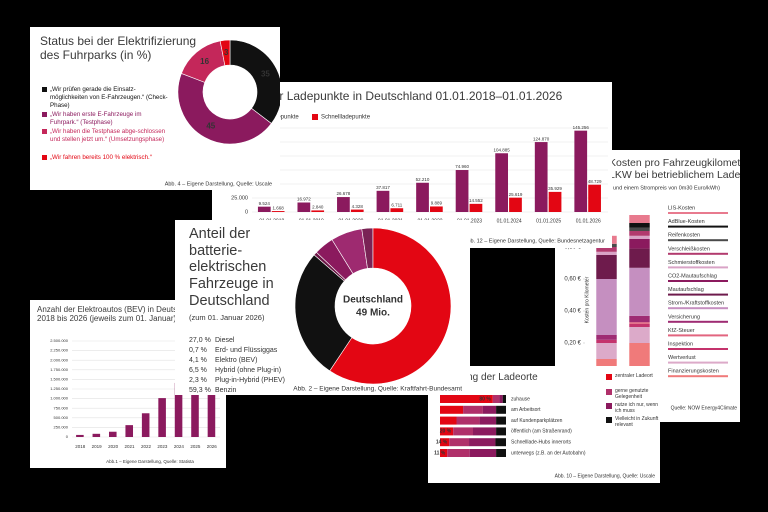 Image resolution: width=768 pixels, height=512 pixels. Describe the element at coordinates (489, 377) in the screenshot. I see `panel-title-box: Nutzung der Ladeorte` at that location.